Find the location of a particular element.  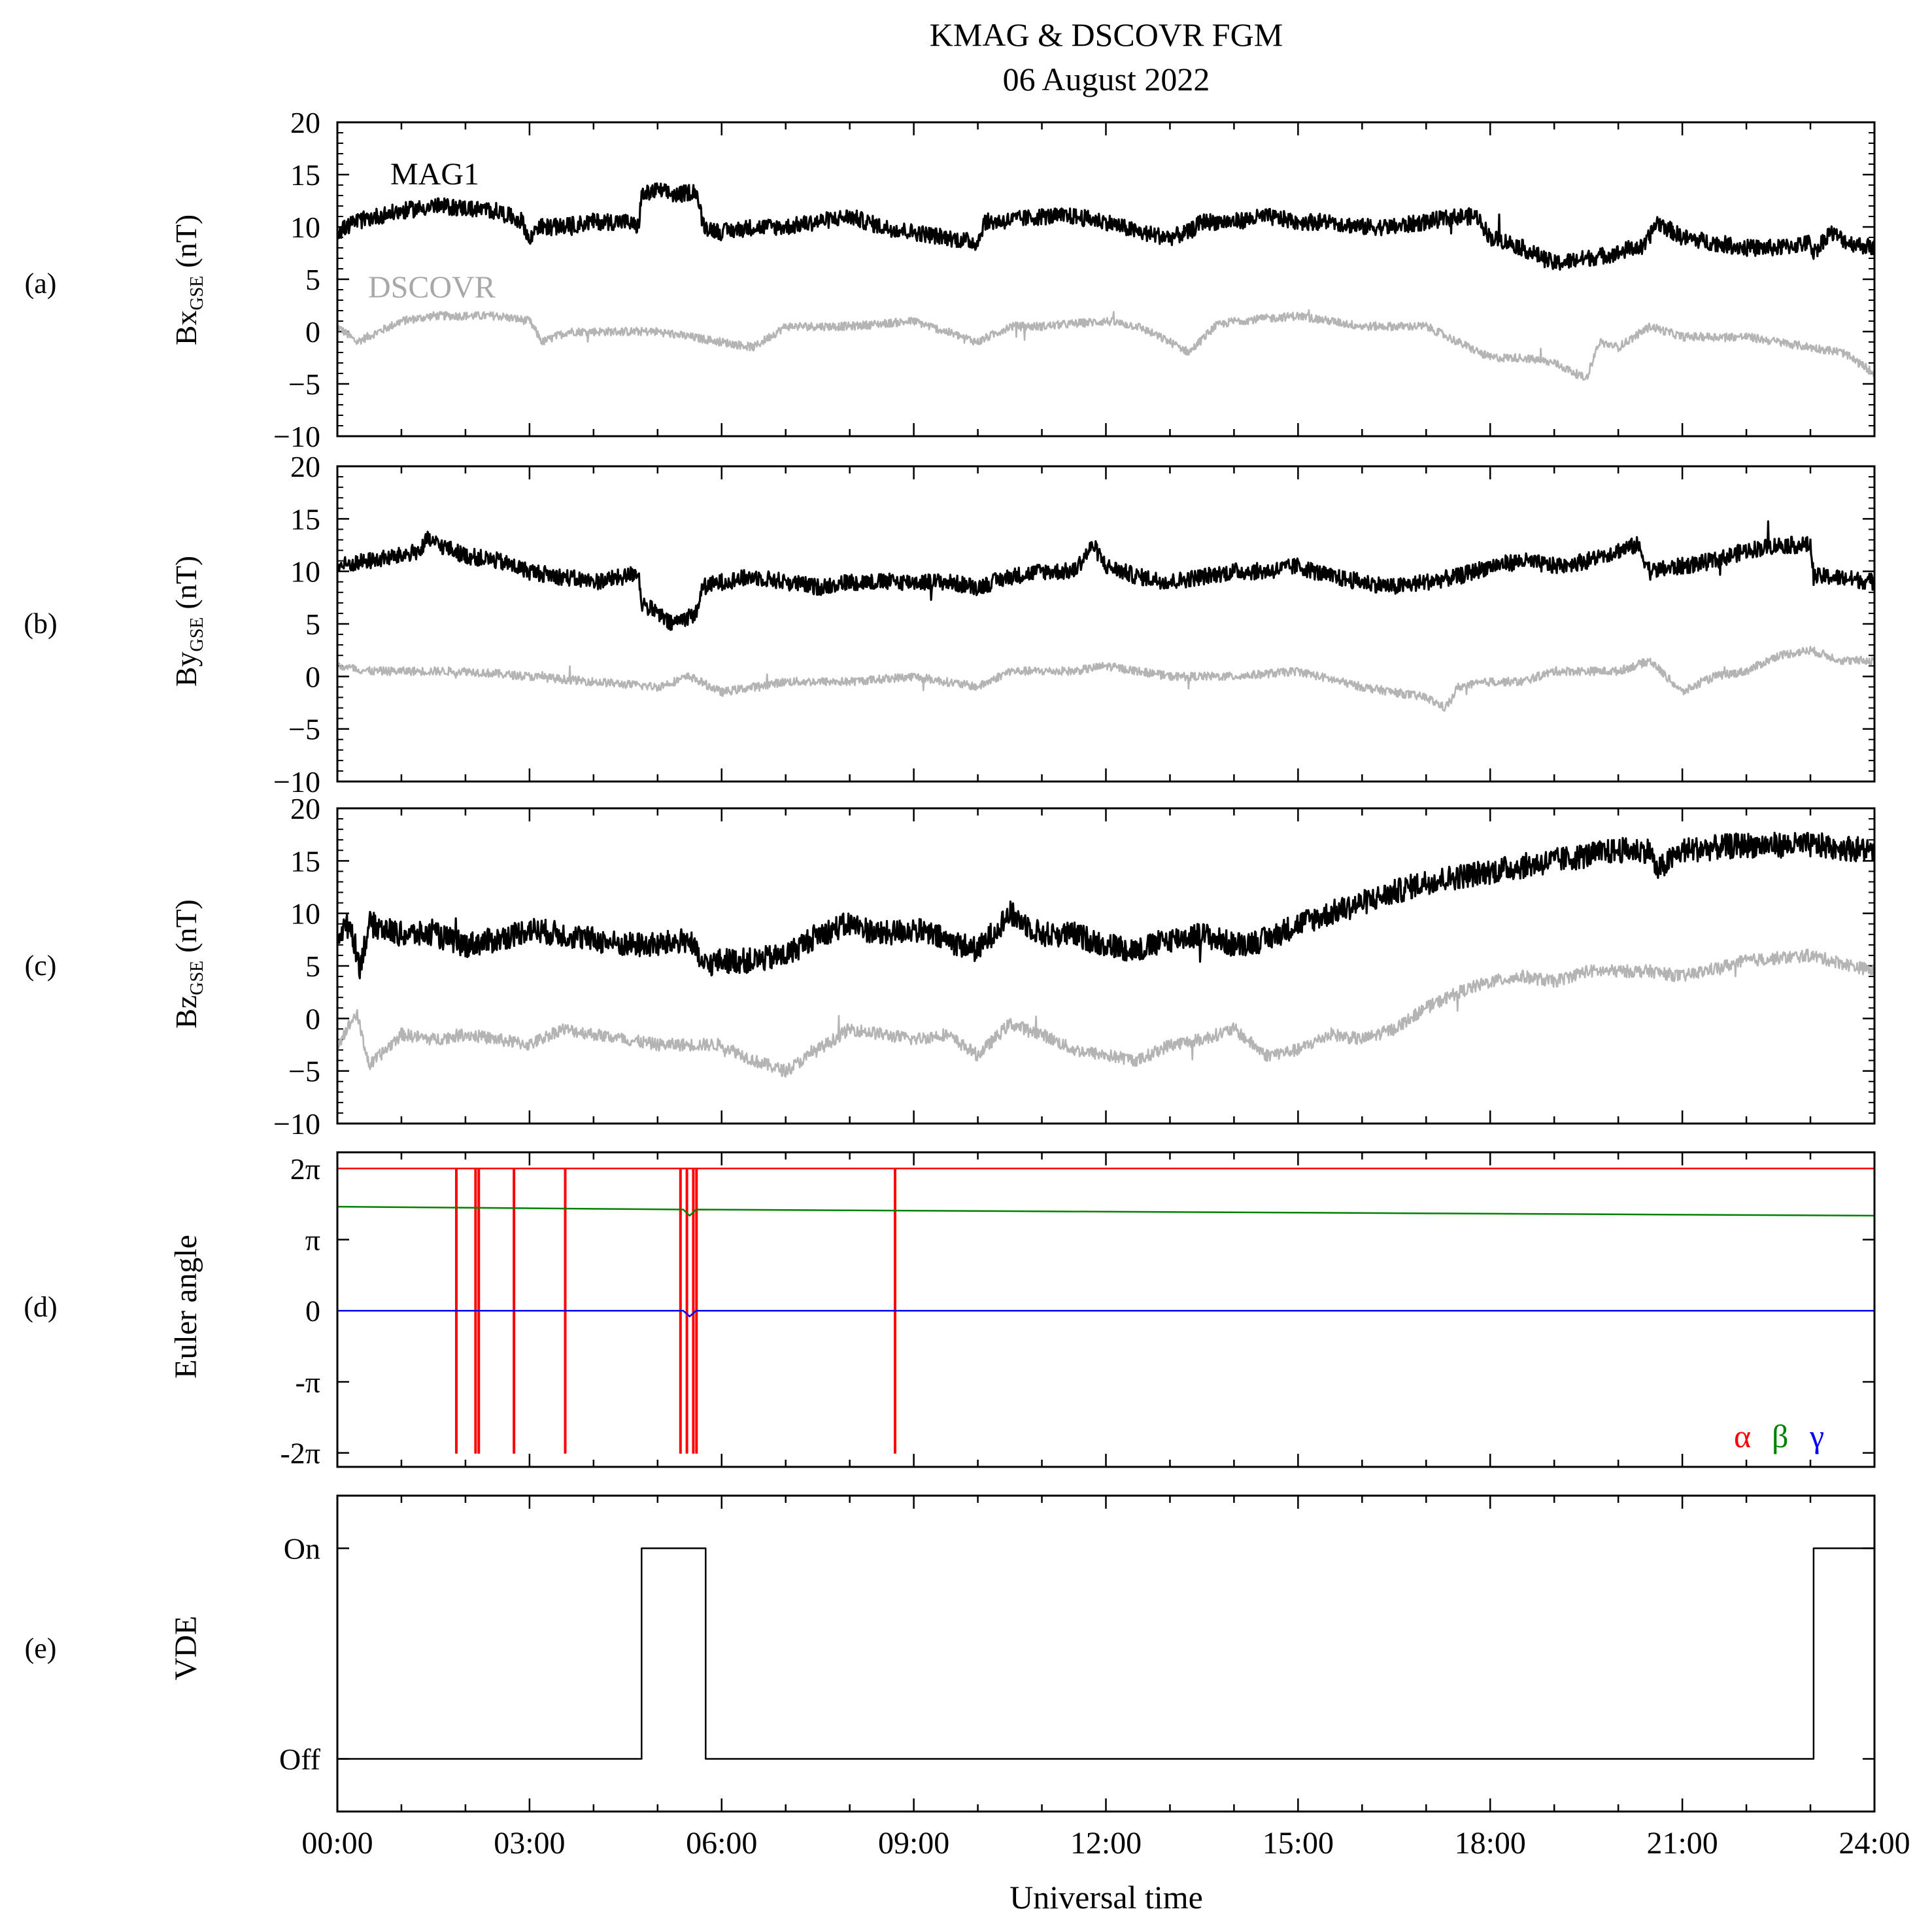

panel-a-mag1-series-line is located at coordinates (1105, 226).